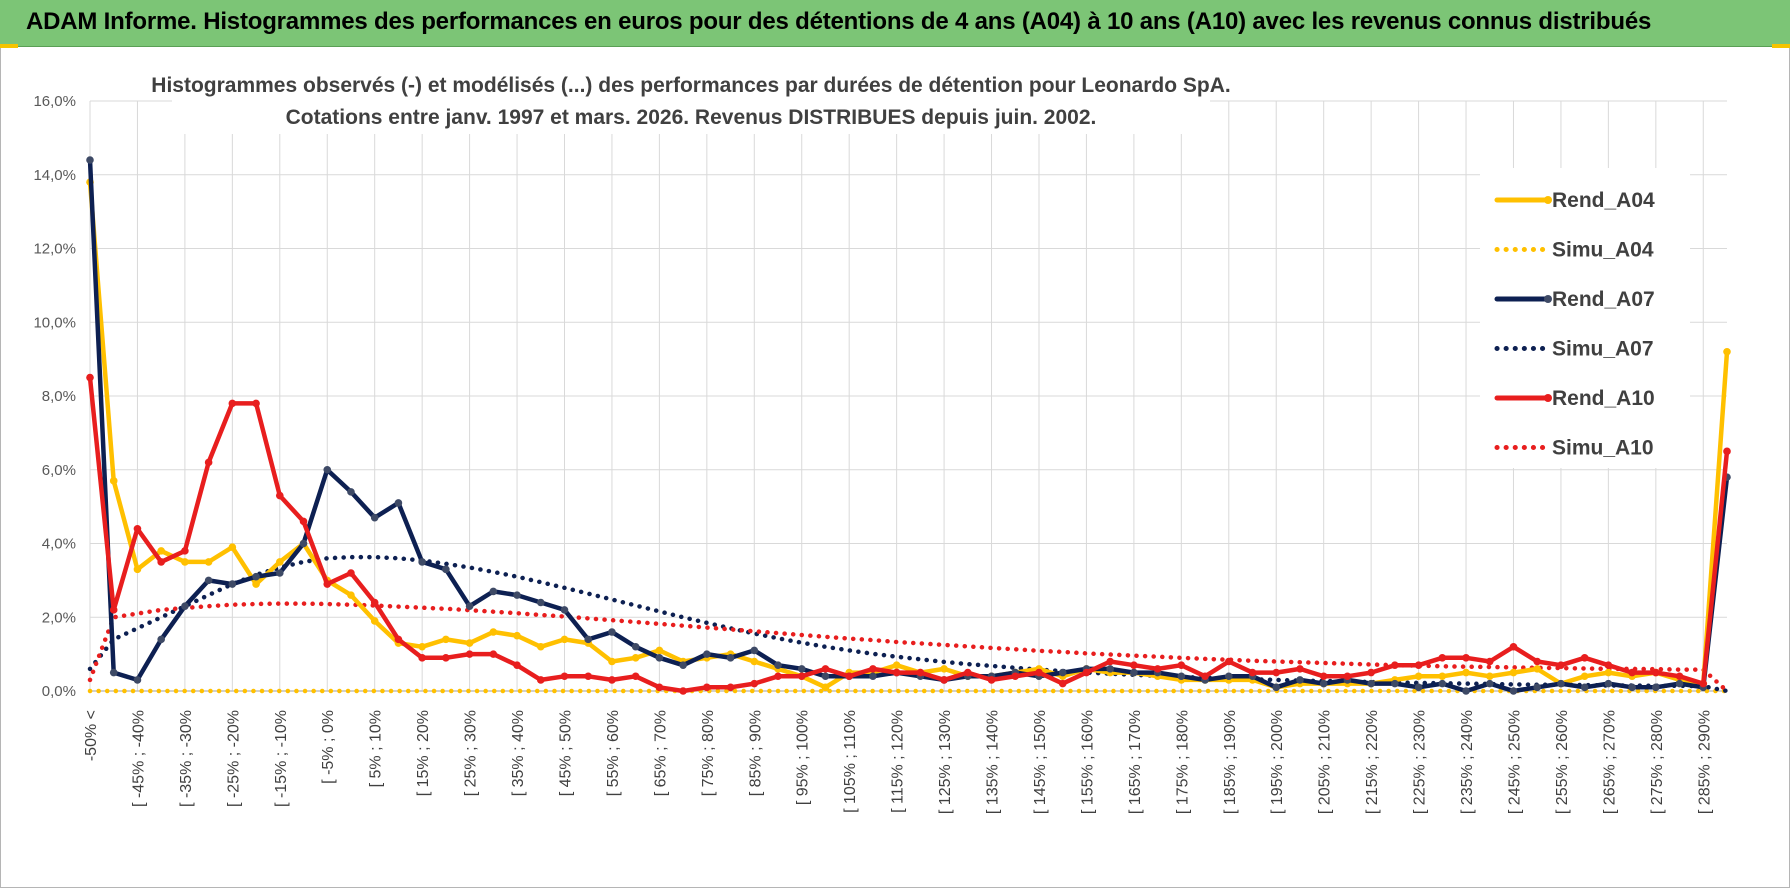 The image size is (1790, 888). I want to click on x-tick-label: [ 225% ; 230%, so click(1420, 762).